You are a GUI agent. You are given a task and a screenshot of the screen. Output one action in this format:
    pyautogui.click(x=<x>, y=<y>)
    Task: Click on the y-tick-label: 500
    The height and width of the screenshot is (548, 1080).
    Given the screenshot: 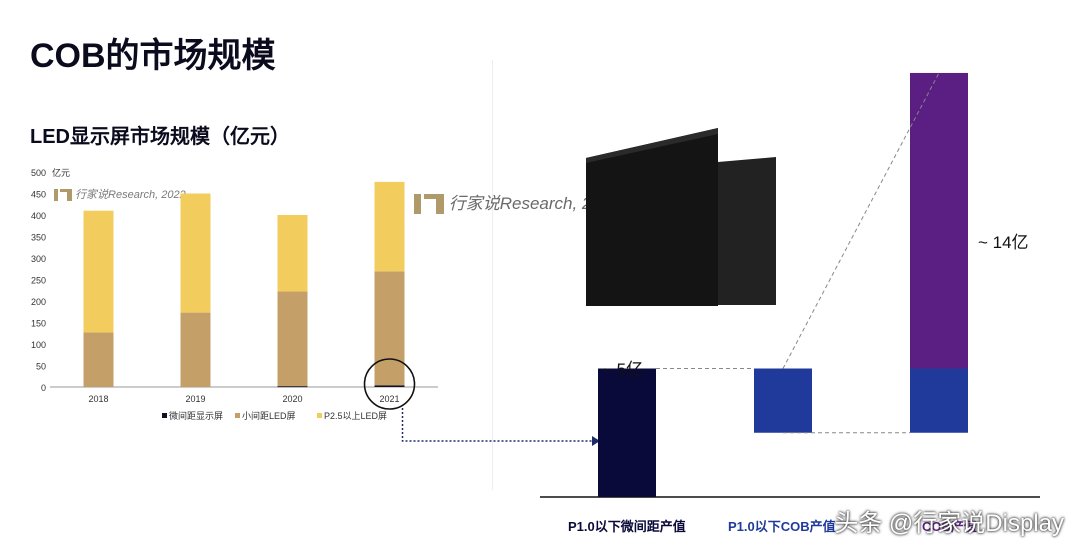 What is the action you would take?
    pyautogui.click(x=38, y=173)
    